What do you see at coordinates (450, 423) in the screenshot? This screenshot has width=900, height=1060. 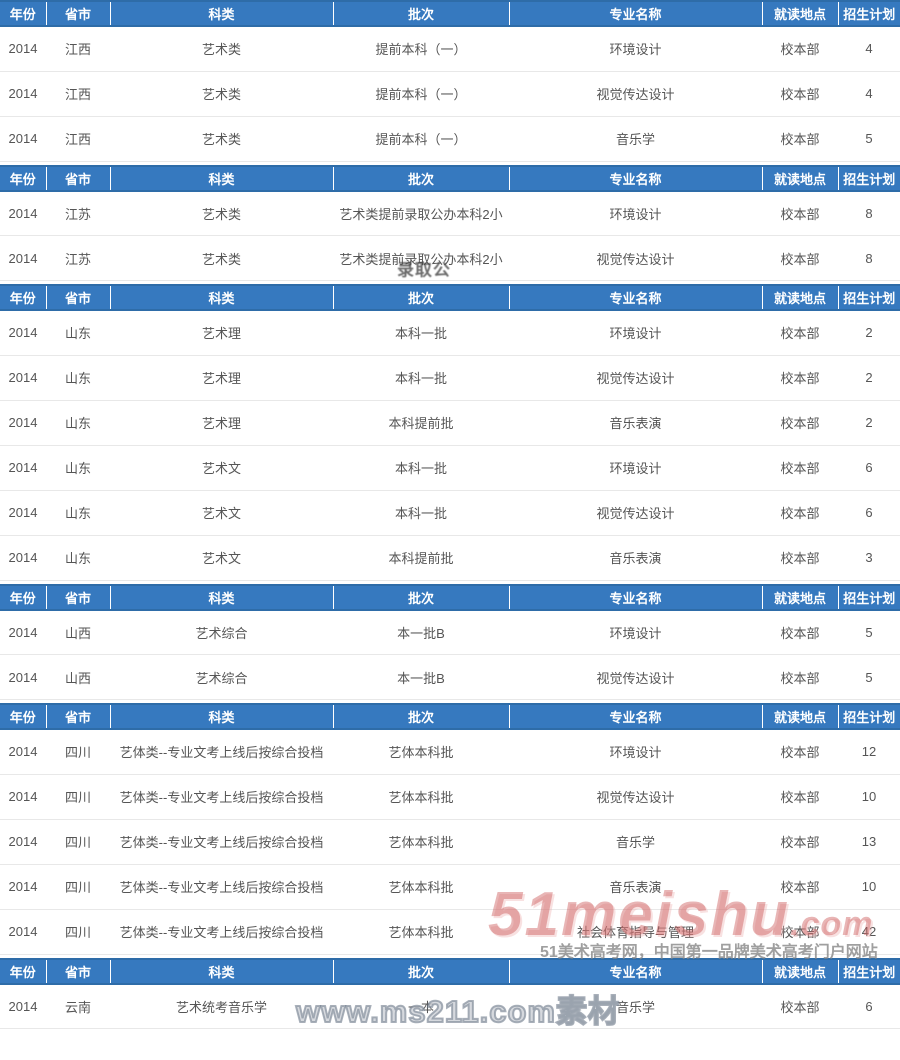 I see `table-row: 2014 山东 艺术理 本科提前批 音乐表演 校本部 2` at bounding box center [450, 423].